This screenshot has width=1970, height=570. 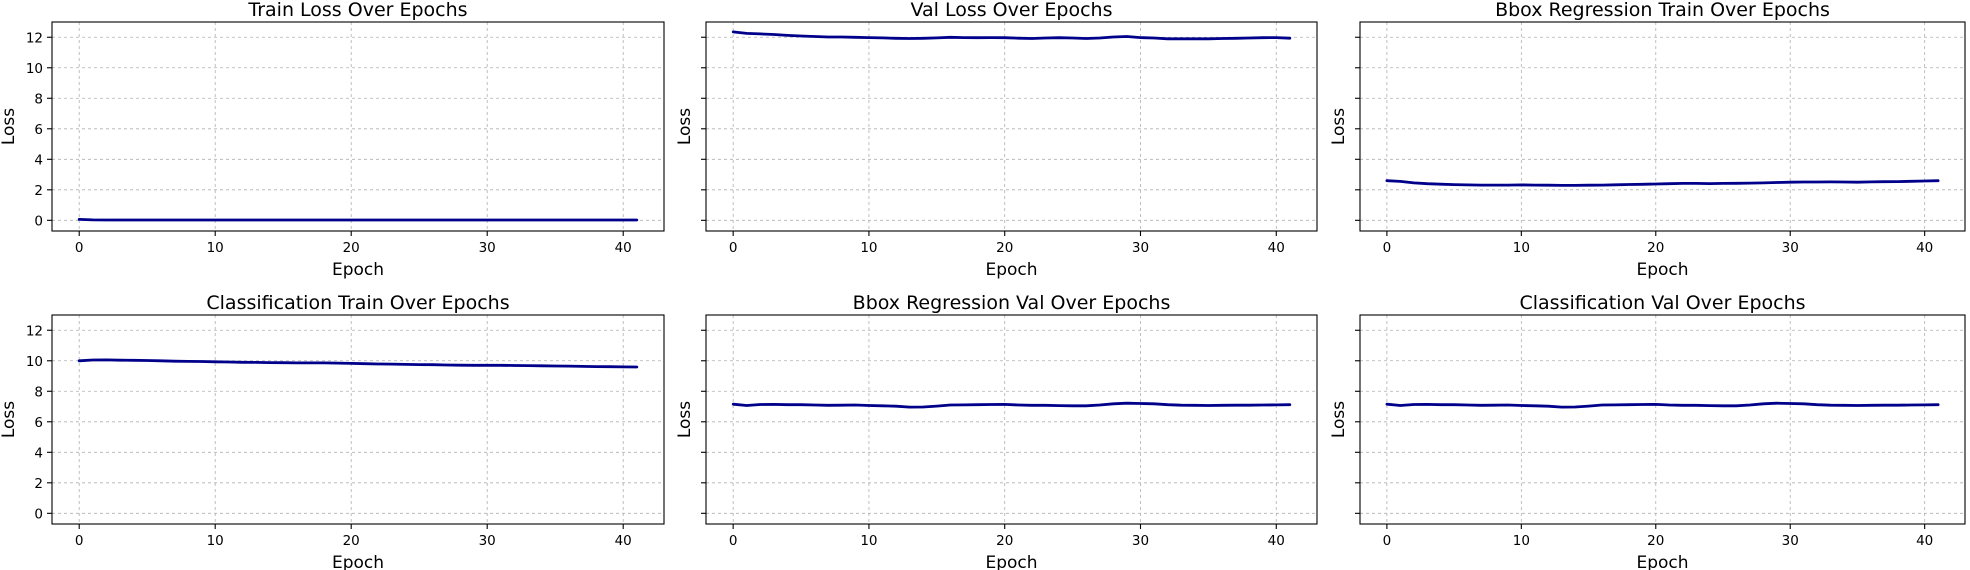 I want to click on chart-title: Val Loss Over Epochs, so click(x=1011, y=10).